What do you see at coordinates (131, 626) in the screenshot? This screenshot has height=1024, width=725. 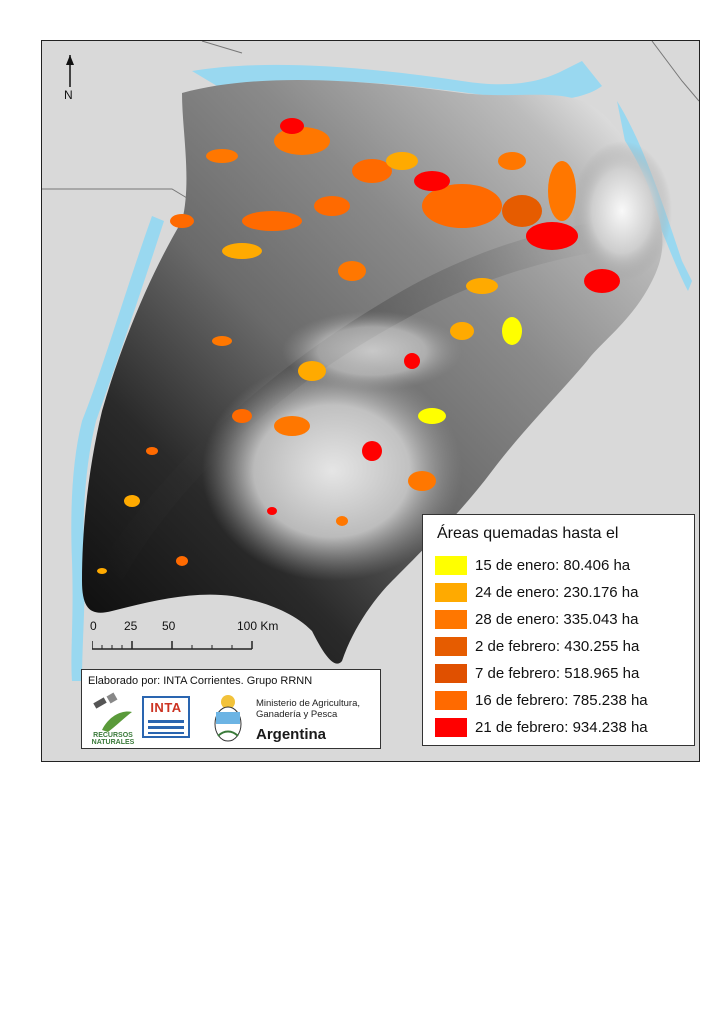 I see `scale-label-25: 25` at bounding box center [131, 626].